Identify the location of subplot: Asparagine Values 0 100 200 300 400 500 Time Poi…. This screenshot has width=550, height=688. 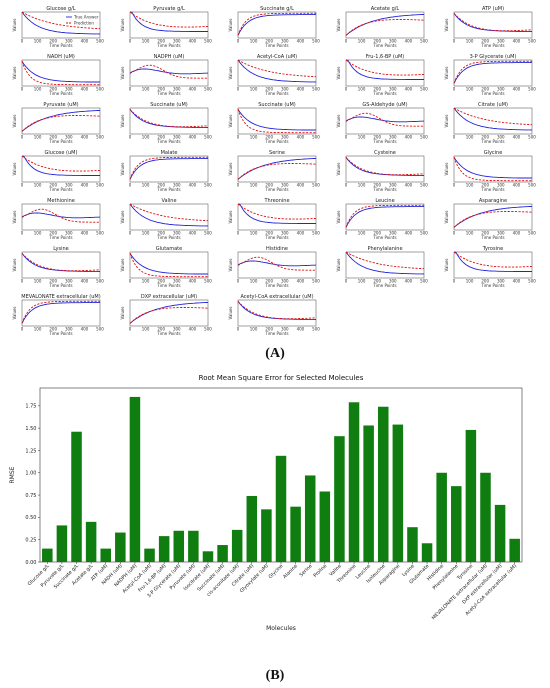
(490, 219).